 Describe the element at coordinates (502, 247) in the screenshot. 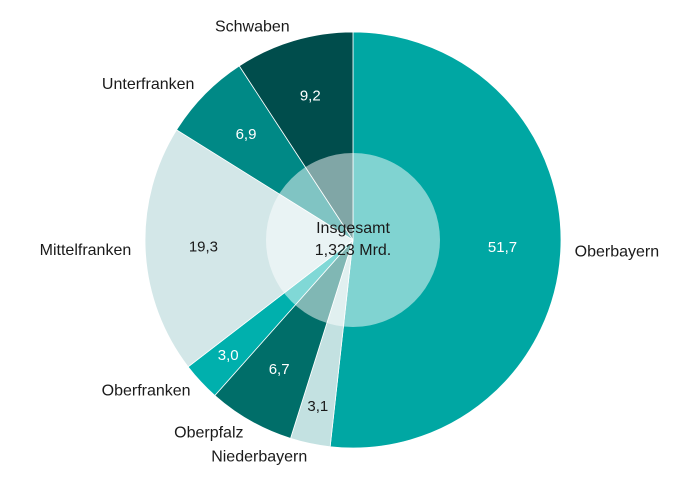

I see `value-label: 51,7` at that location.